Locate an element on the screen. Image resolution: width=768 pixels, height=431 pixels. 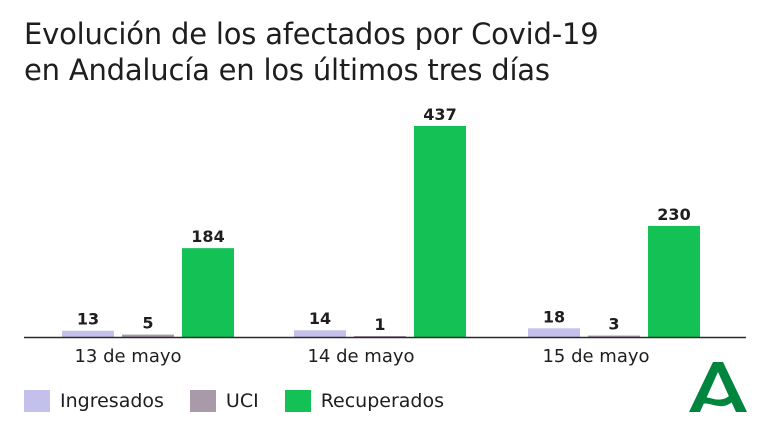
data-label-recuperados-15-de-mayo: 230 is located at coordinates (673, 214).